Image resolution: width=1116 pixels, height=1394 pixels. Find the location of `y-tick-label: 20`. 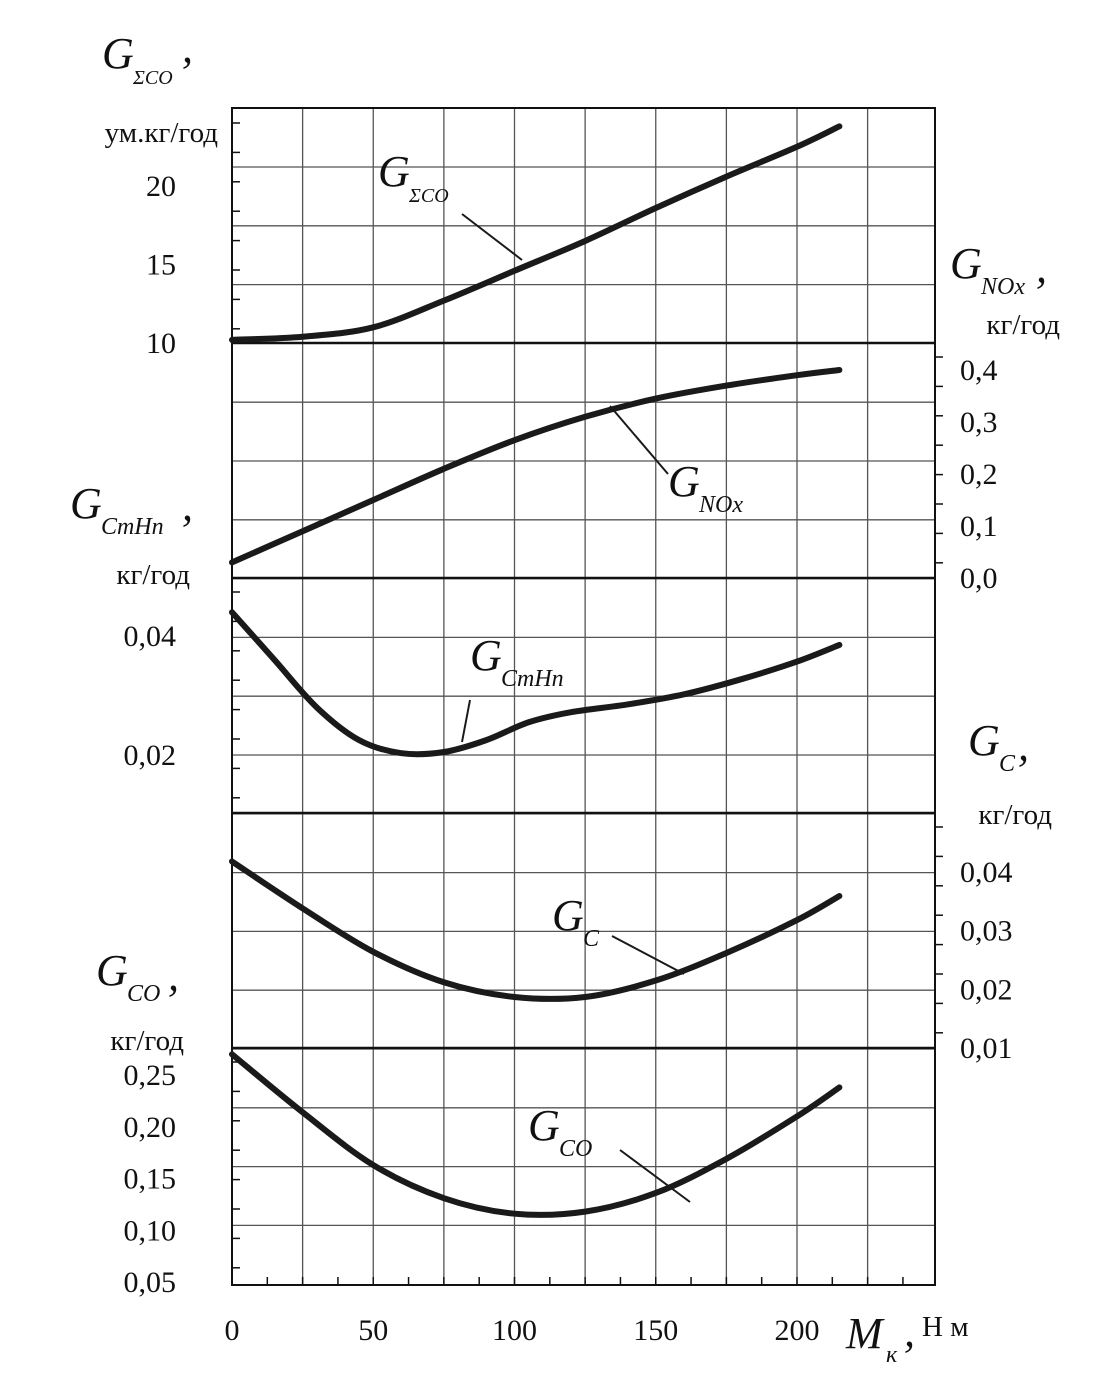

y-tick-label: 20 is located at coordinates (161, 186).